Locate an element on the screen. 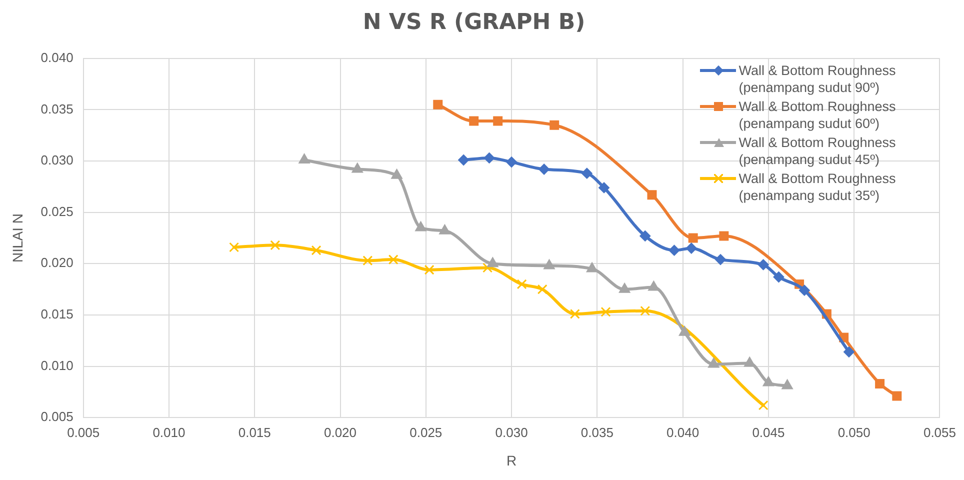 This screenshot has height=480, width=964. legend-label: Wall & Bottom Roughness (penampang sudut 45º) is located at coordinates (817, 151).